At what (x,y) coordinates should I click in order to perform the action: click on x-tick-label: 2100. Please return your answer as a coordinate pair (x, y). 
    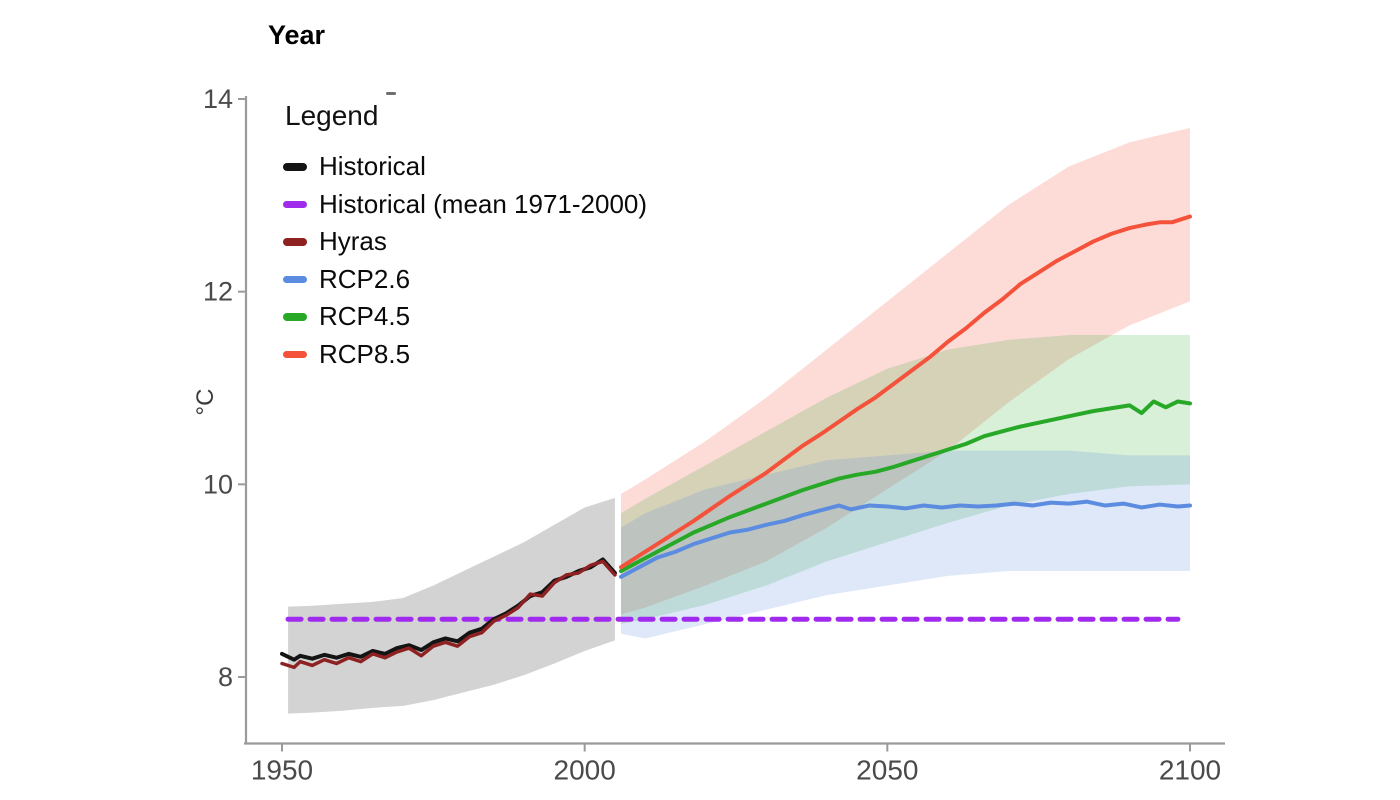
    Looking at the image, I should click on (1190, 770).